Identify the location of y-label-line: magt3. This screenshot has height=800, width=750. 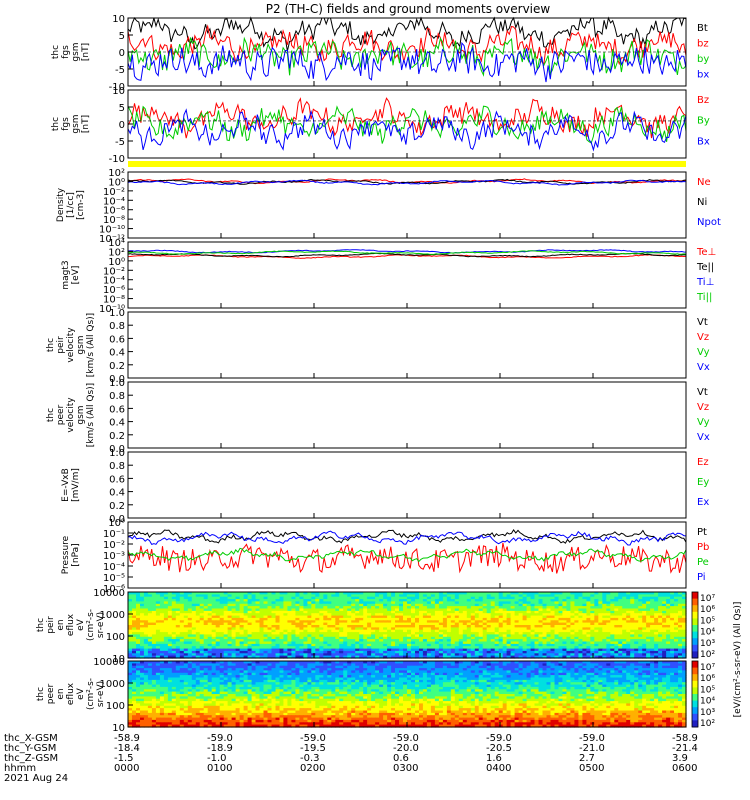
(66, 274).